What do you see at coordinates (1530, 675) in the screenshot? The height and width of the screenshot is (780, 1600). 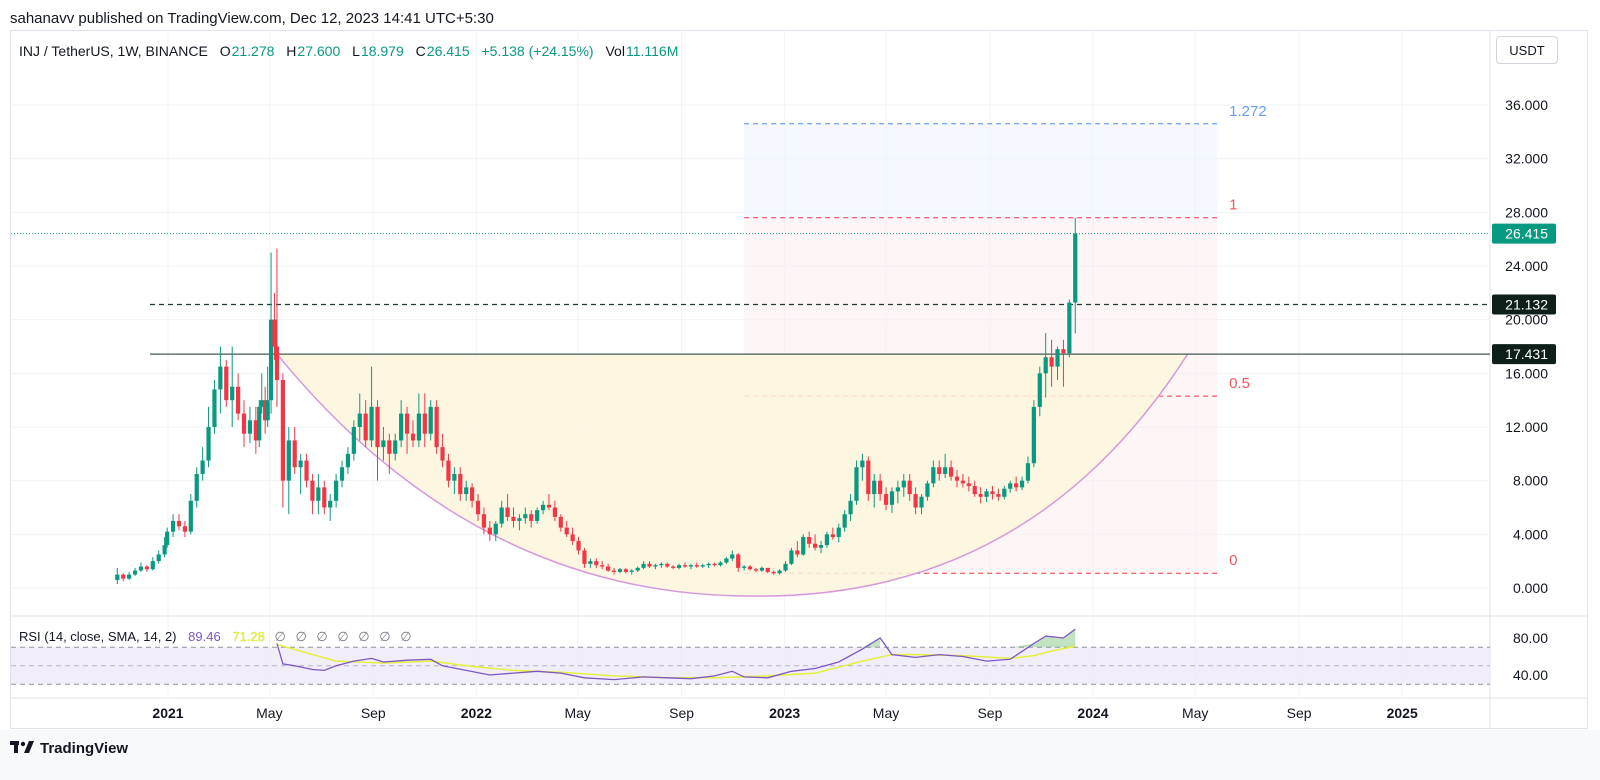 I see `rsi-tick-label: 40.00` at bounding box center [1530, 675].